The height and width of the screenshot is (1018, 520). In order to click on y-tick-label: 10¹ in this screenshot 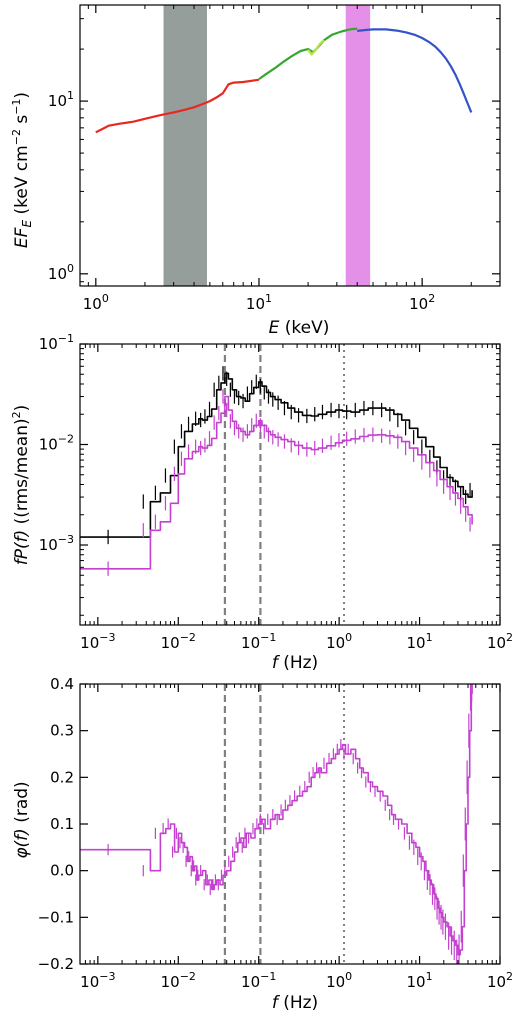, I will do `click(61, 99)`.